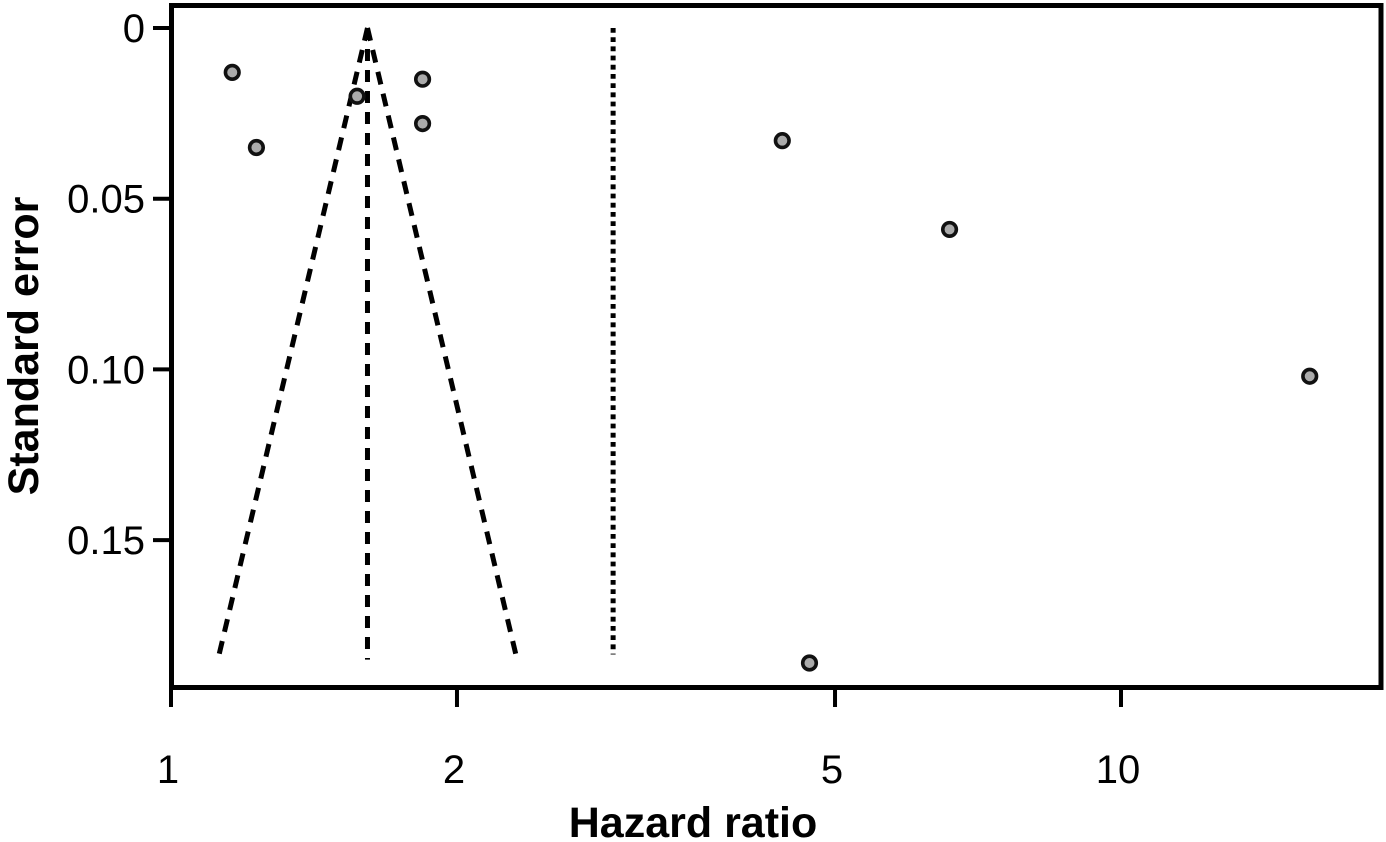 The height and width of the screenshot is (842, 1386). What do you see at coordinates (168, 770) in the screenshot?
I see `x-tick-label: 1` at bounding box center [168, 770].